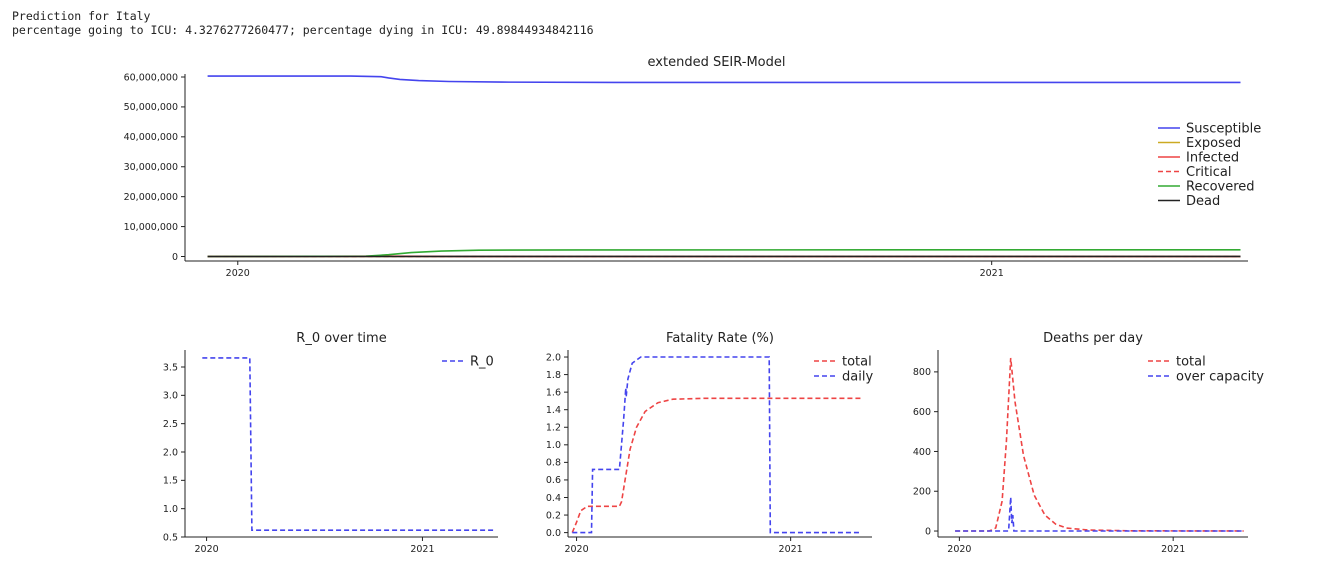  Describe the element at coordinates (341, 338) in the screenshot. I see `chart-title: R_0 over time` at that location.